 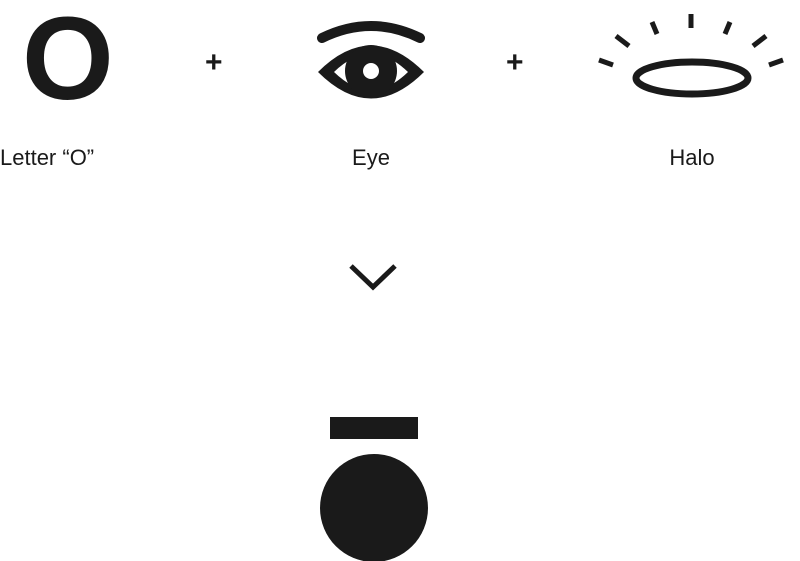 What do you see at coordinates (47, 157) in the screenshot?
I see `label-letter-o: Letter “O”` at bounding box center [47, 157].